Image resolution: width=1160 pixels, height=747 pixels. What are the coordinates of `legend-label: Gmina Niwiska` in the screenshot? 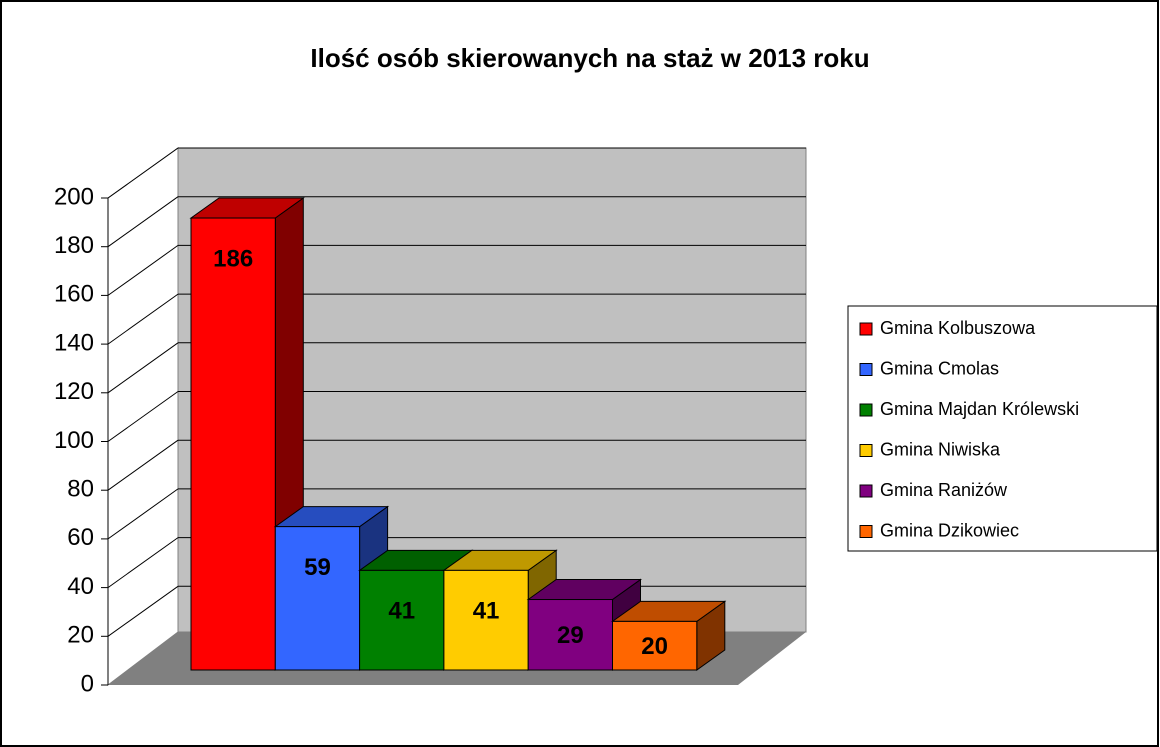 It's located at (940, 449).